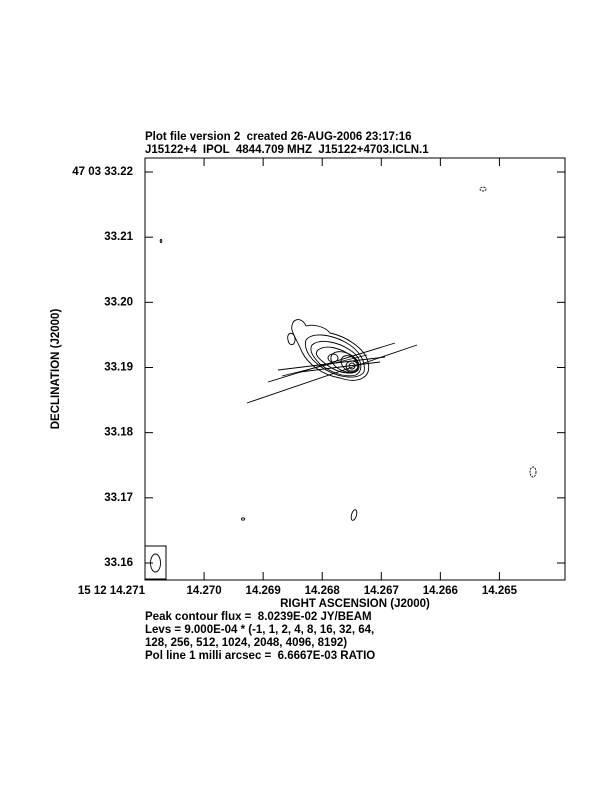  I want to click on polarization-vectors, so click(332, 373).